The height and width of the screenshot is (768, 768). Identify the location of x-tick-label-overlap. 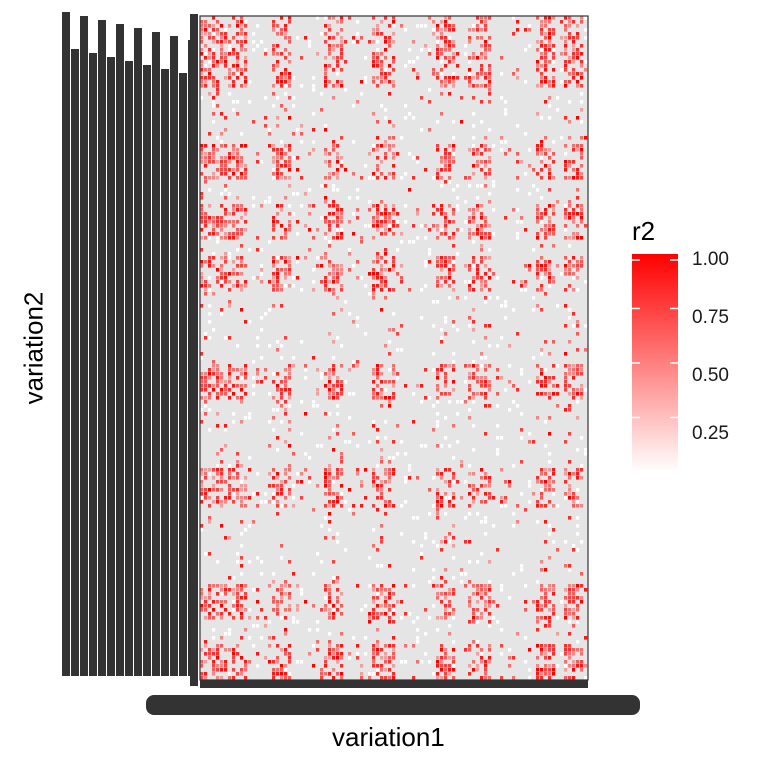
(393, 705).